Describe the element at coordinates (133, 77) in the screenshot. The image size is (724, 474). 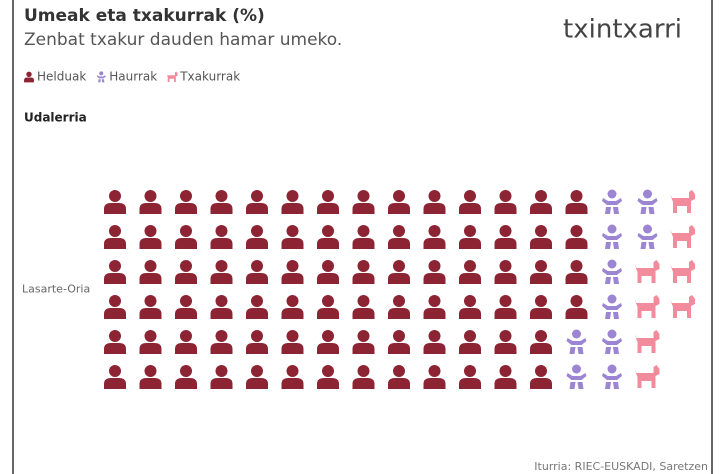
I see `legend-label: Haurrak` at that location.